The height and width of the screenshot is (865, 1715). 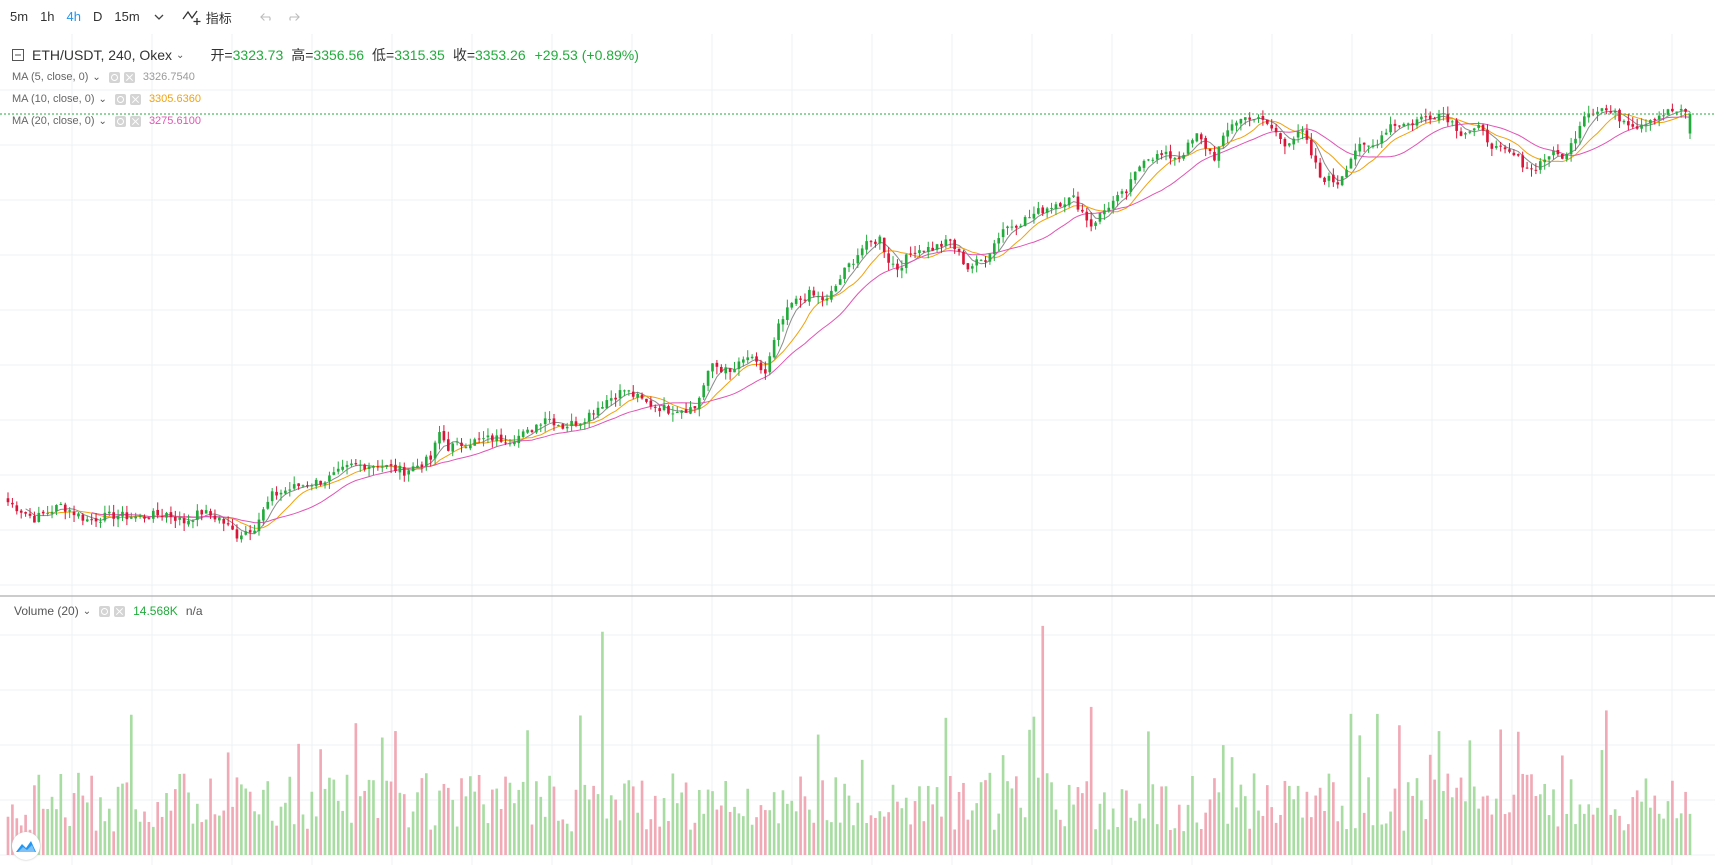 I want to click on open-label: 开=, so click(x=221, y=55).